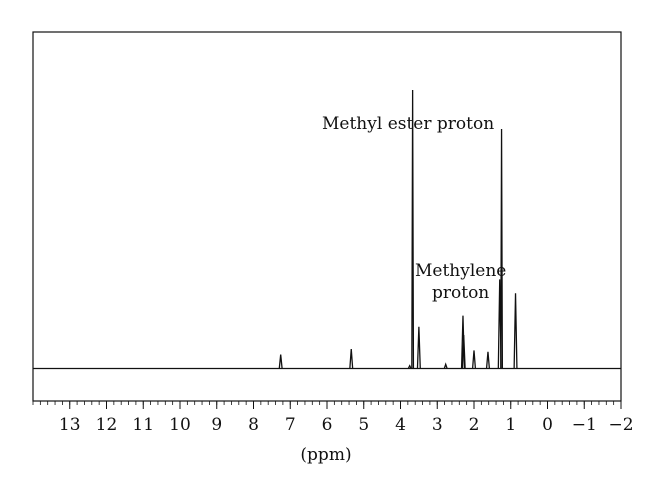 The height and width of the screenshot is (497, 660). What do you see at coordinates (474, 425) in the screenshot?
I see `tick-label-11: 2` at bounding box center [474, 425].